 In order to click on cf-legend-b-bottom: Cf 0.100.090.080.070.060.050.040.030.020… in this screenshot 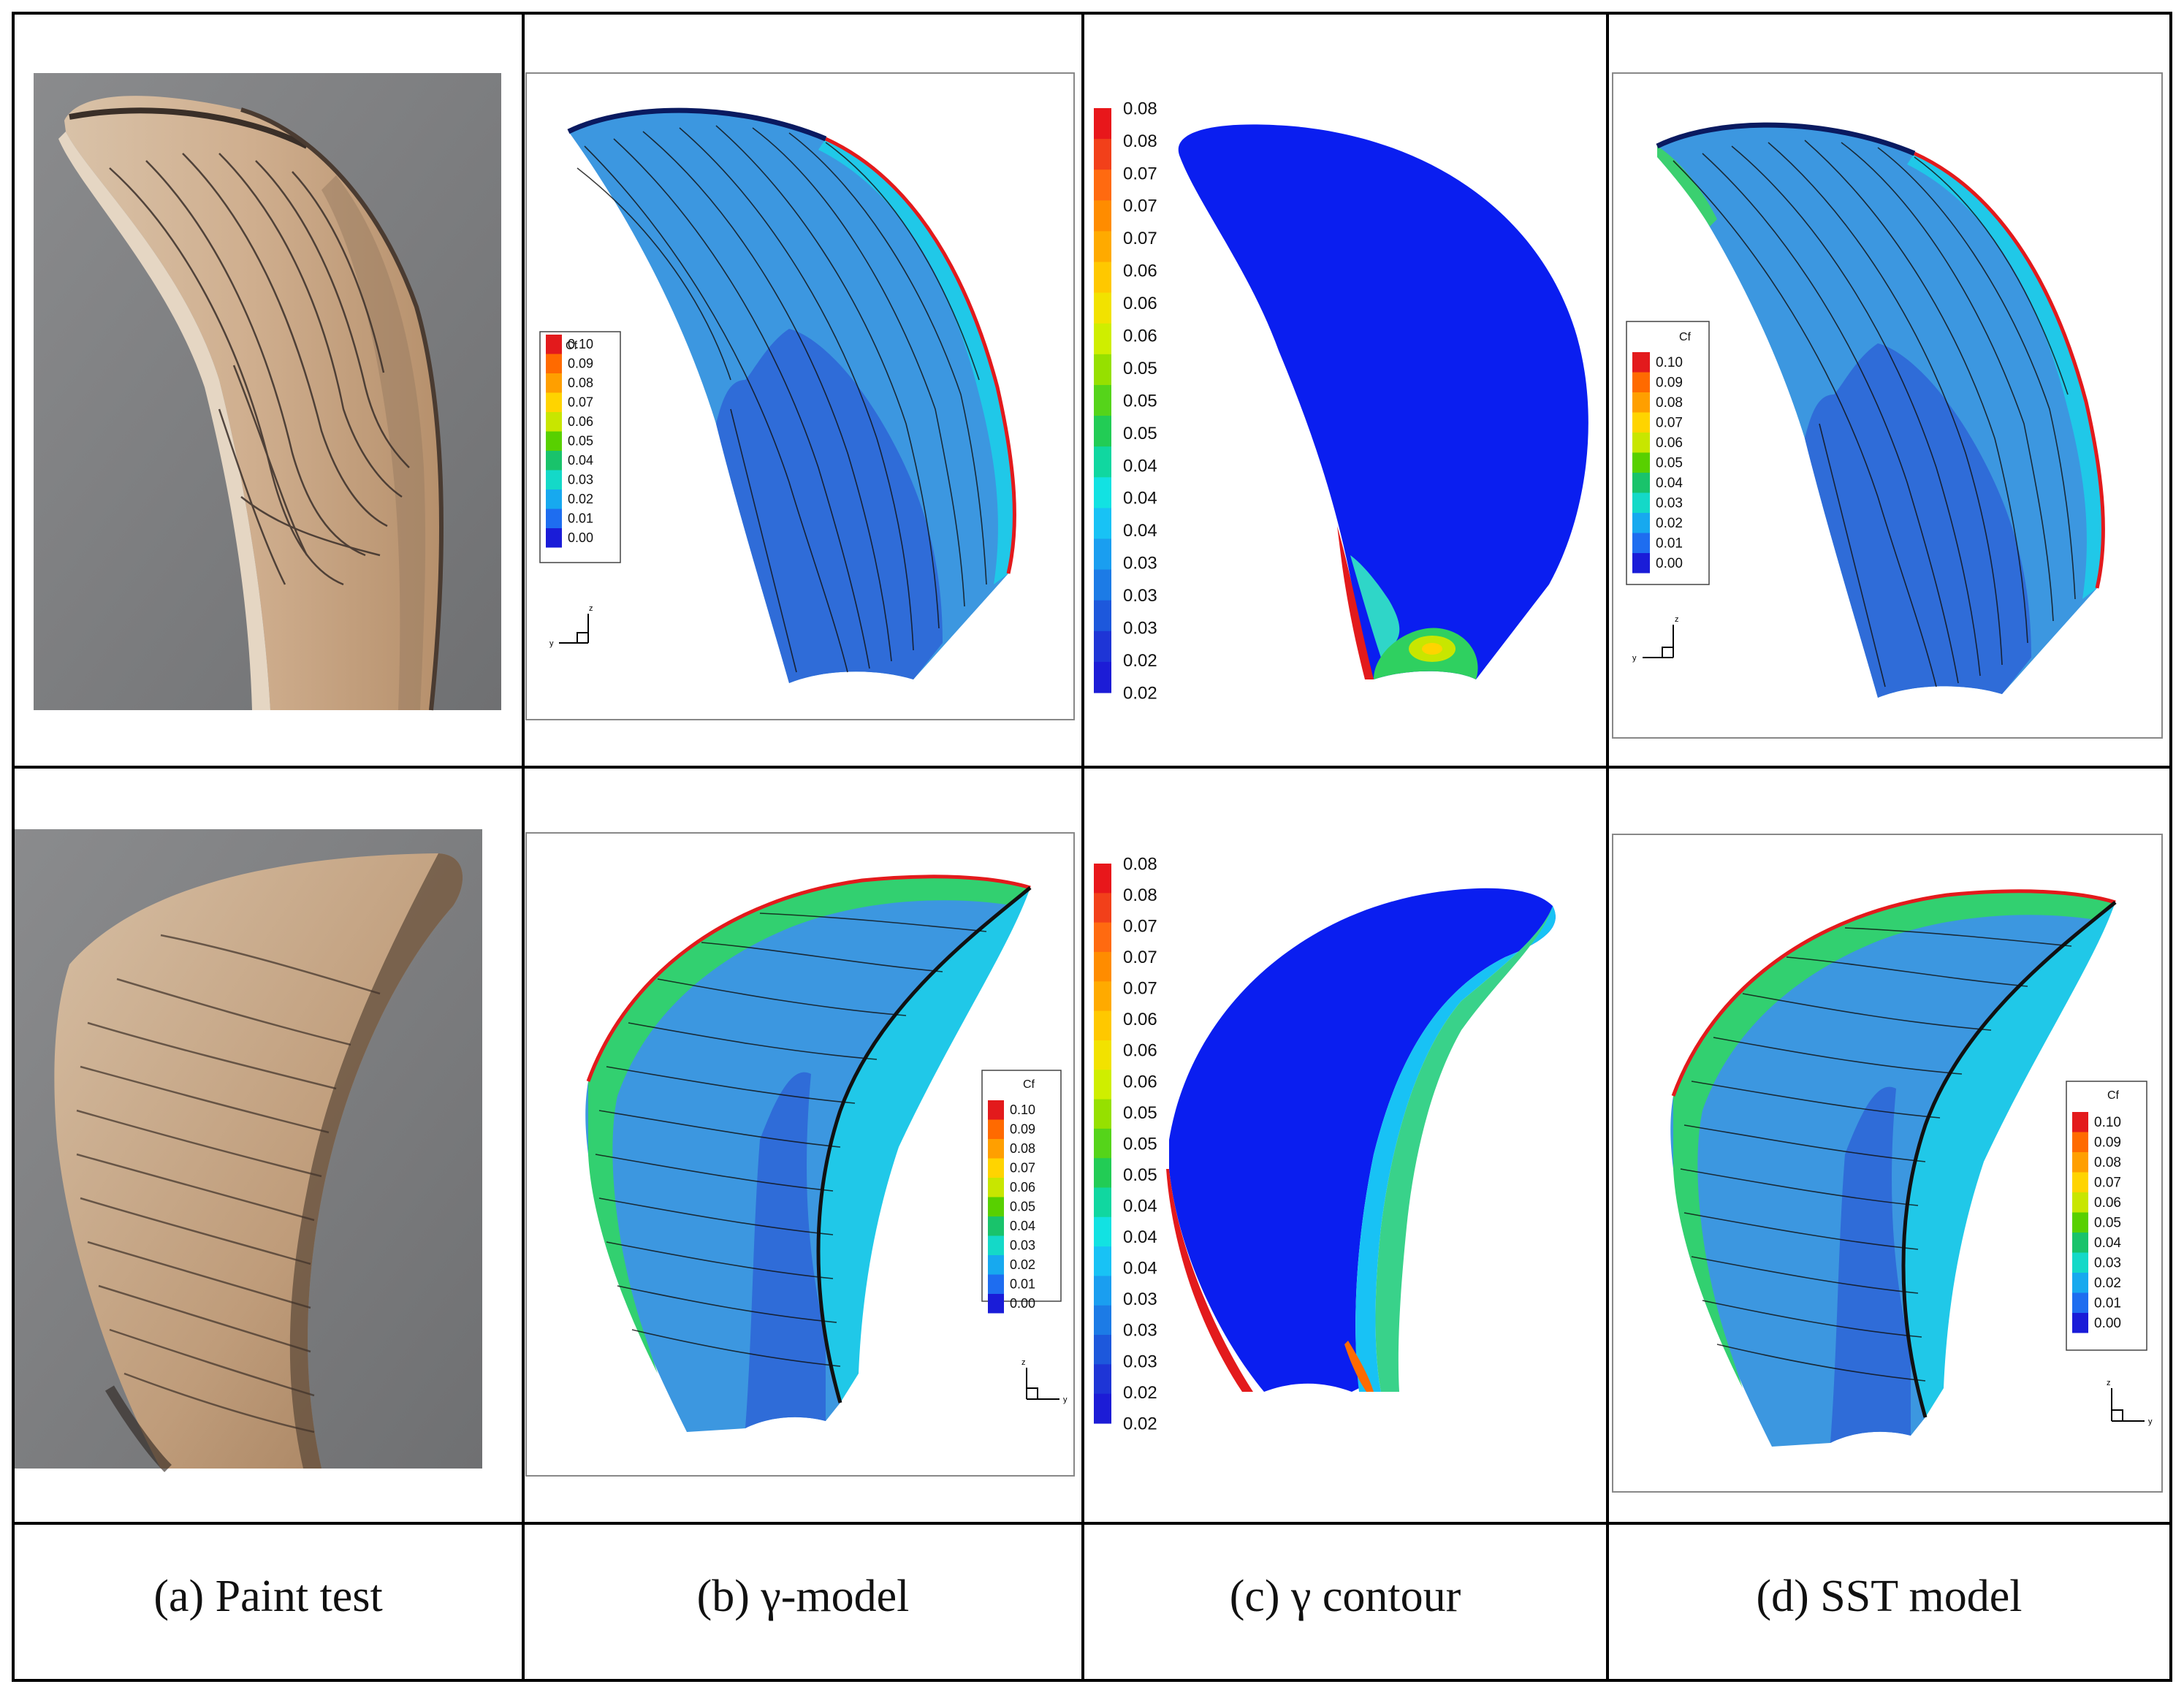, I will do `click(1022, 1192)`.